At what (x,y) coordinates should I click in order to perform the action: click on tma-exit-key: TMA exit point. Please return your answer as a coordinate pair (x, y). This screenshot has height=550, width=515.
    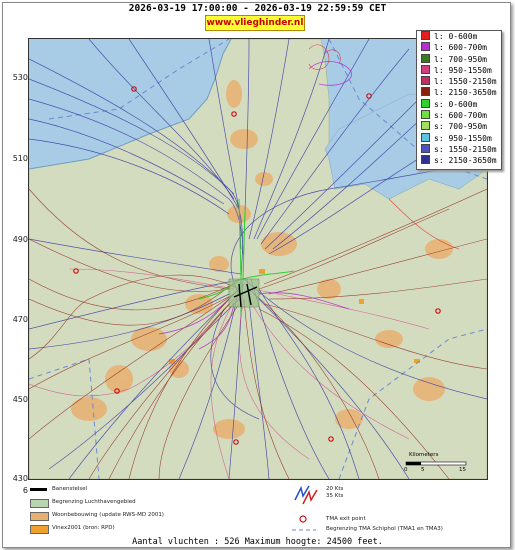
    Looking at the image, I should click on (346, 519).